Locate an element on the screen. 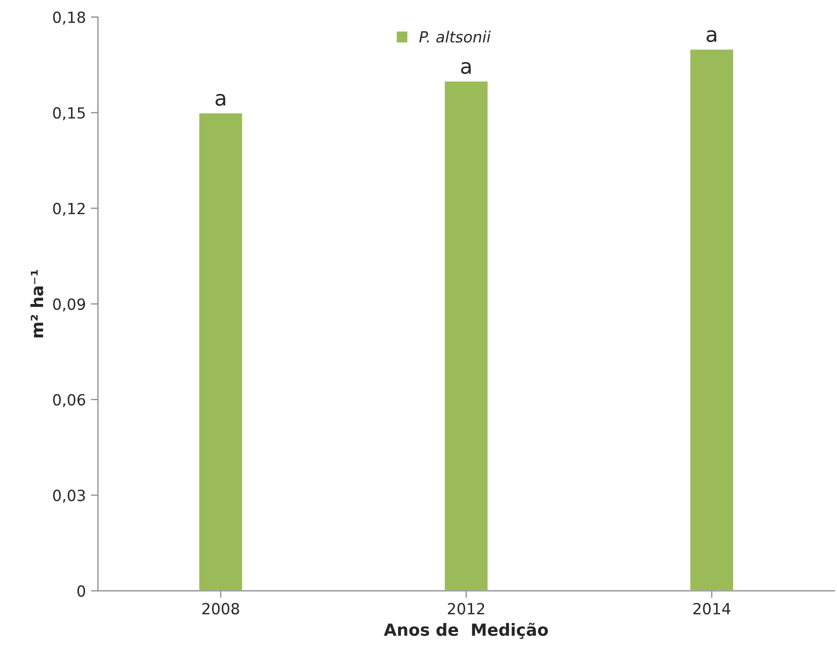 The image size is (837, 655). legend-label: P. altsonii is located at coordinates (455, 36).